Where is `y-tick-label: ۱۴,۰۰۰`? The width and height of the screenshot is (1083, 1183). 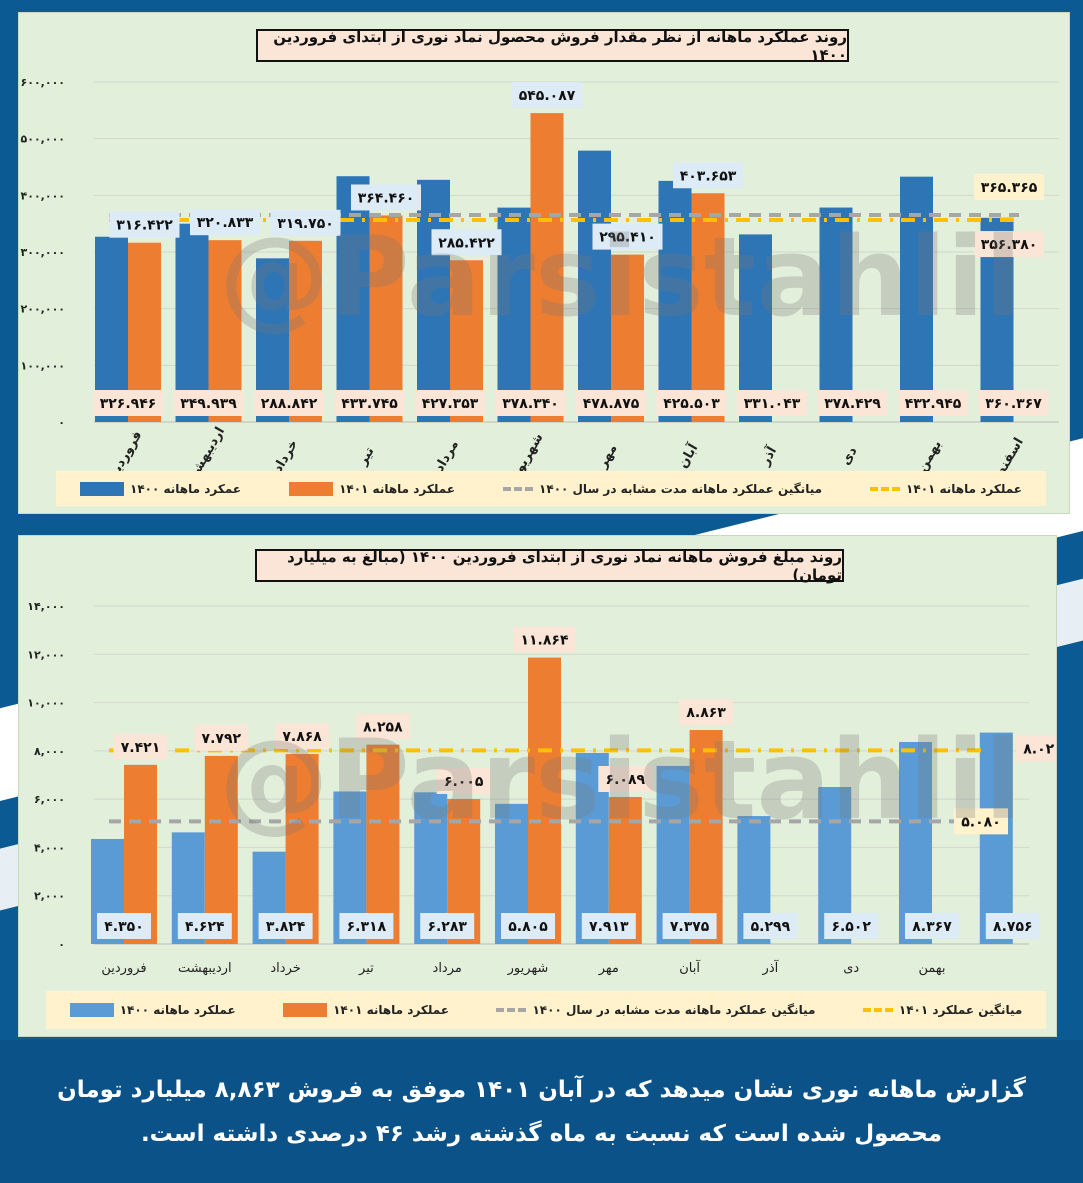
y-tick-label: ۱۴,۰۰۰ is located at coordinates (46, 606).